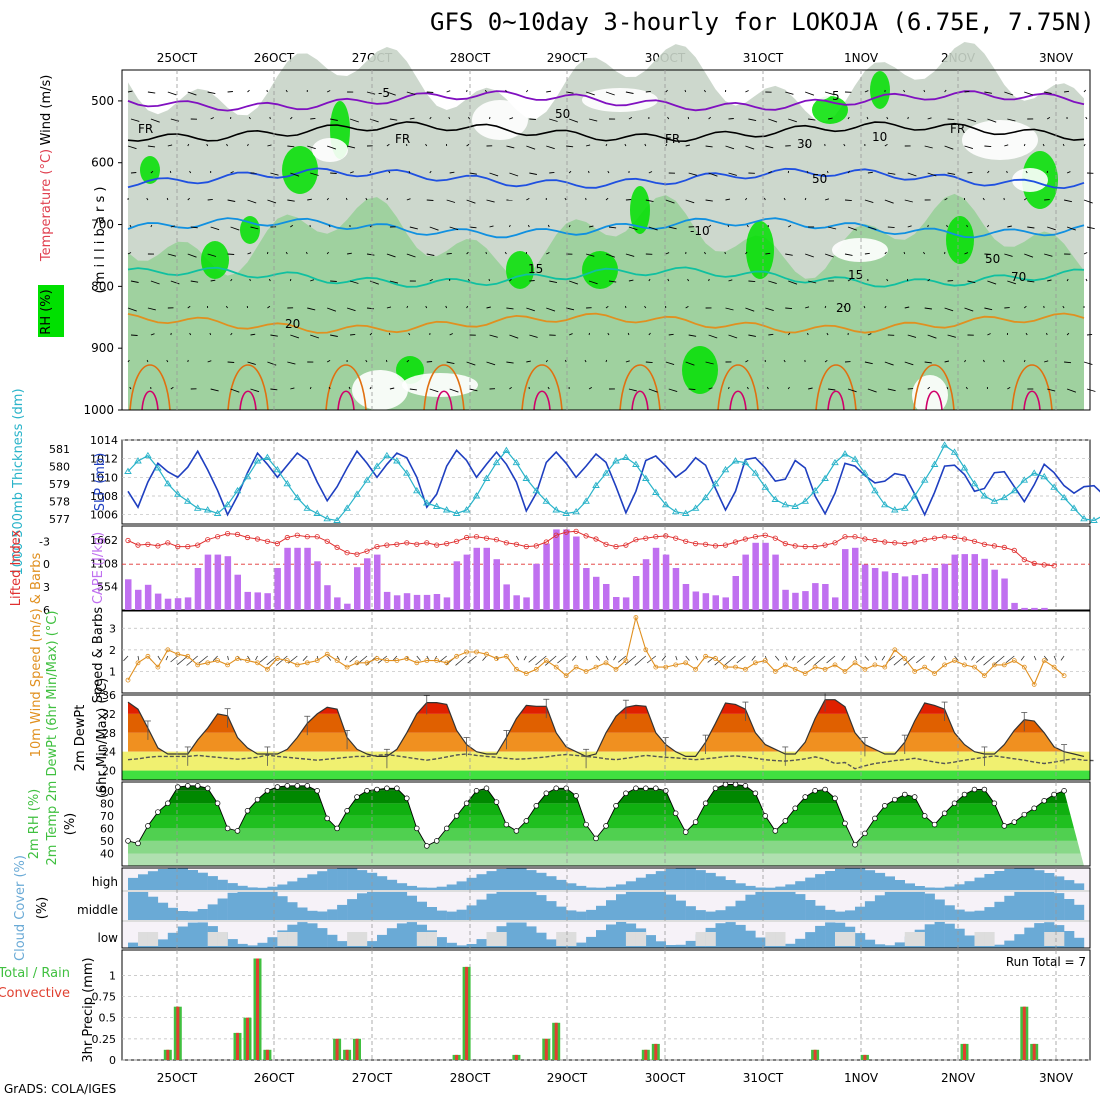 The image size is (1100, 1100). I want to click on precip-legend-total: Total / Rain, so click(35, 973).